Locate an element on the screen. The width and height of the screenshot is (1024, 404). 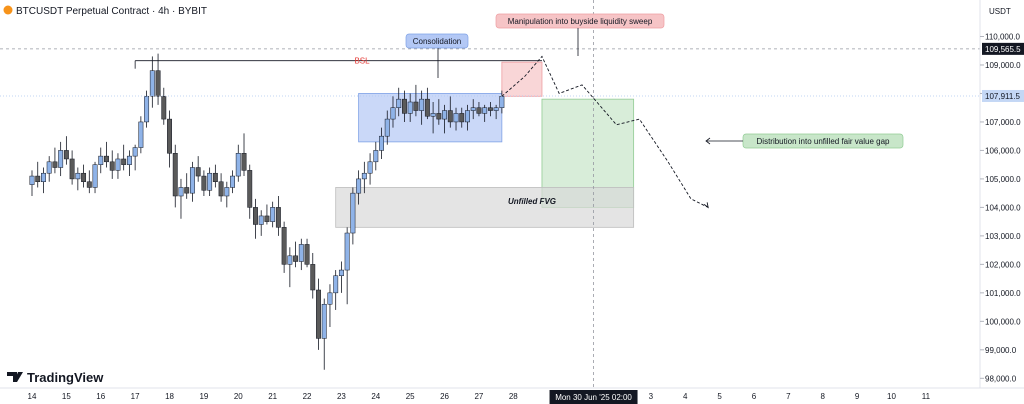
currency-label: USDT is located at coordinates (1000, 11).